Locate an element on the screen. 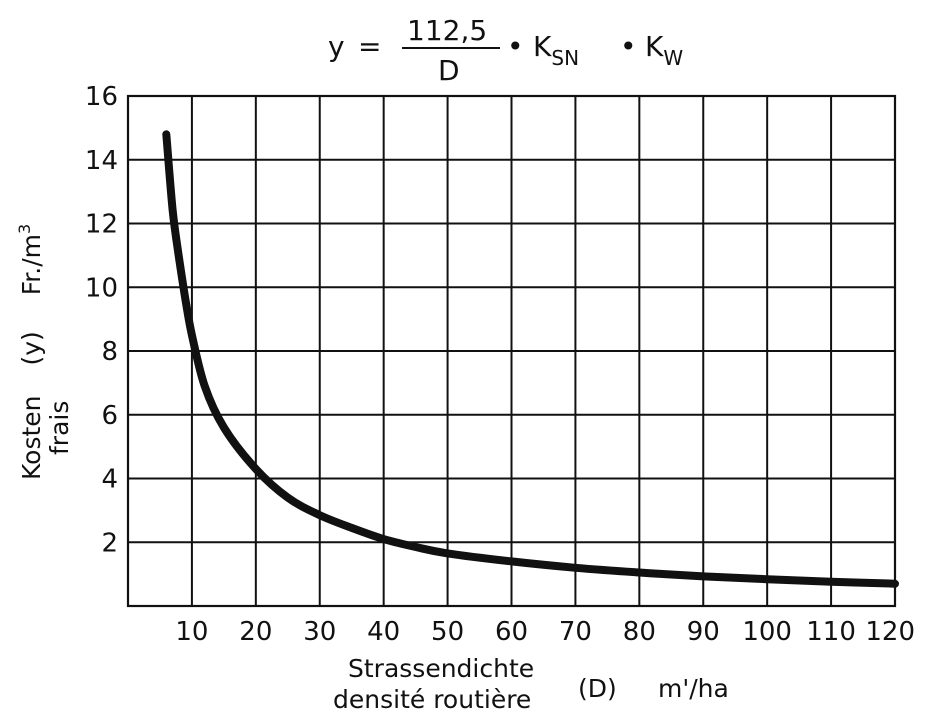 The height and width of the screenshot is (718, 926). y-axis-label-line-2: frais is located at coordinates (59, 428).